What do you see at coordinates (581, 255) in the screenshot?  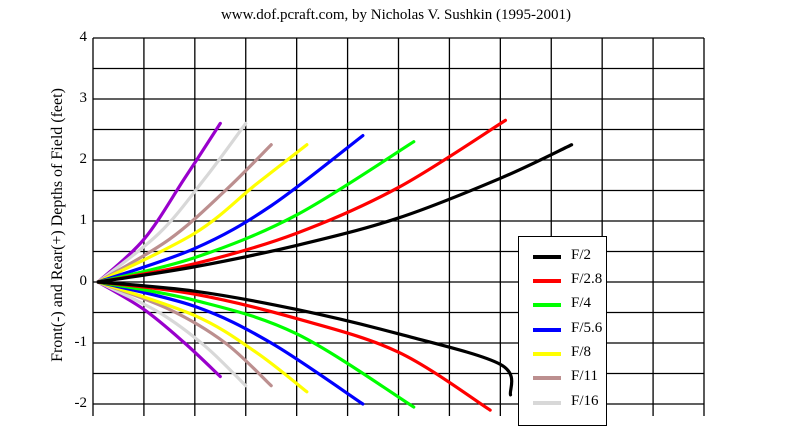 I see `legend-label: F/2` at bounding box center [581, 255].